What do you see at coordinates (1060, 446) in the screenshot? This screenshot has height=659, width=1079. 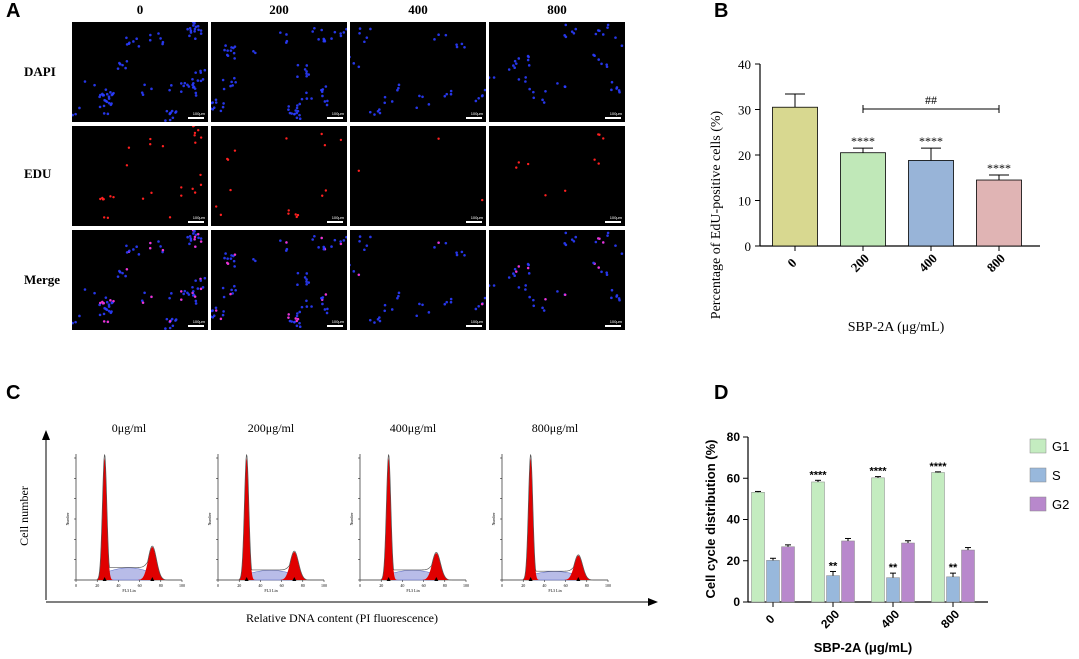 I see `legend-label-G1: G1` at bounding box center [1060, 446].